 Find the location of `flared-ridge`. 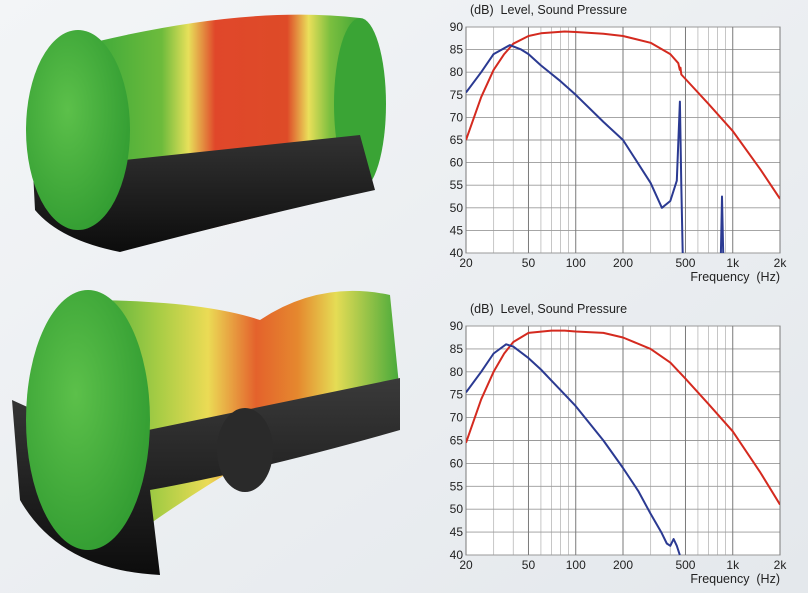

flared-ridge is located at coordinates (245, 450).